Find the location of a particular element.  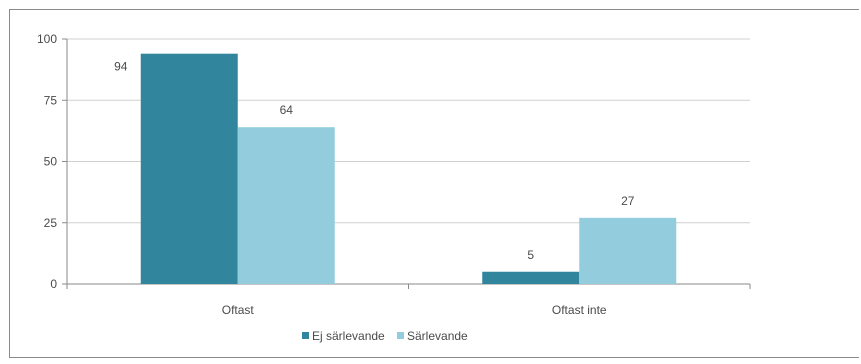

legend: Ej särlevande Särlevande is located at coordinates (385, 336).